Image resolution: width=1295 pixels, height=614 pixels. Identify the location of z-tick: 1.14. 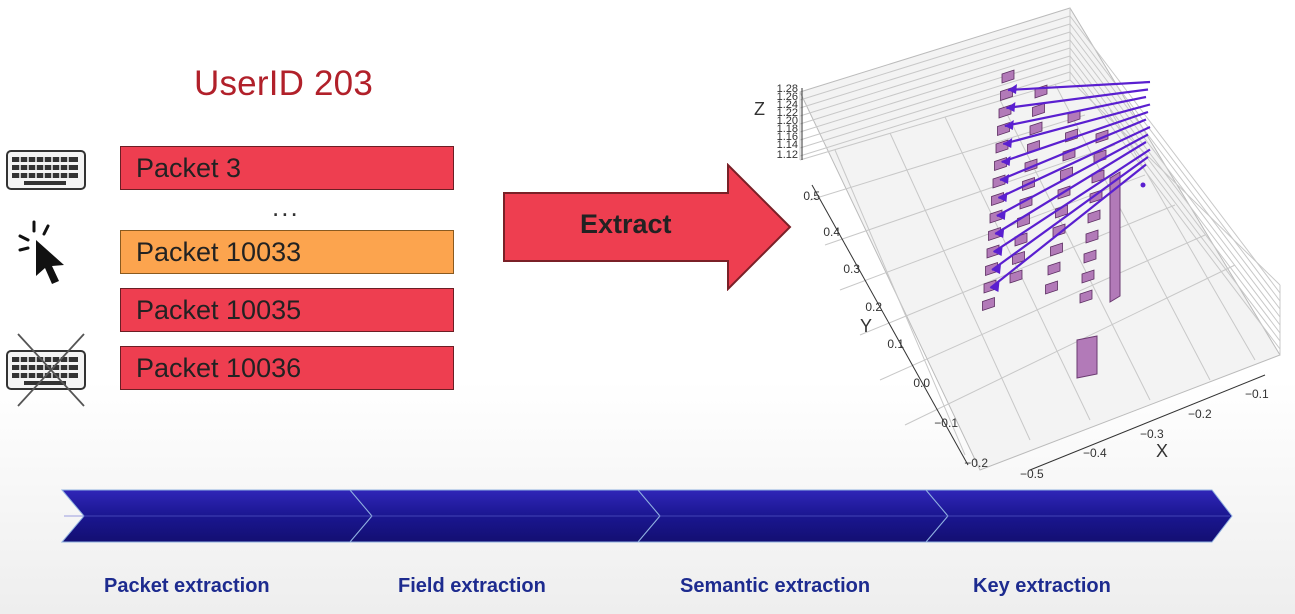
(787, 145).